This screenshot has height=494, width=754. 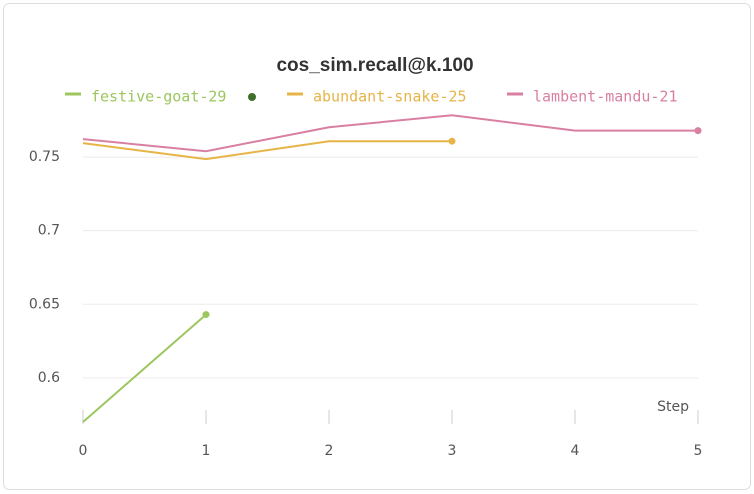 What do you see at coordinates (575, 451) in the screenshot?
I see `x-tick-label: 4` at bounding box center [575, 451].